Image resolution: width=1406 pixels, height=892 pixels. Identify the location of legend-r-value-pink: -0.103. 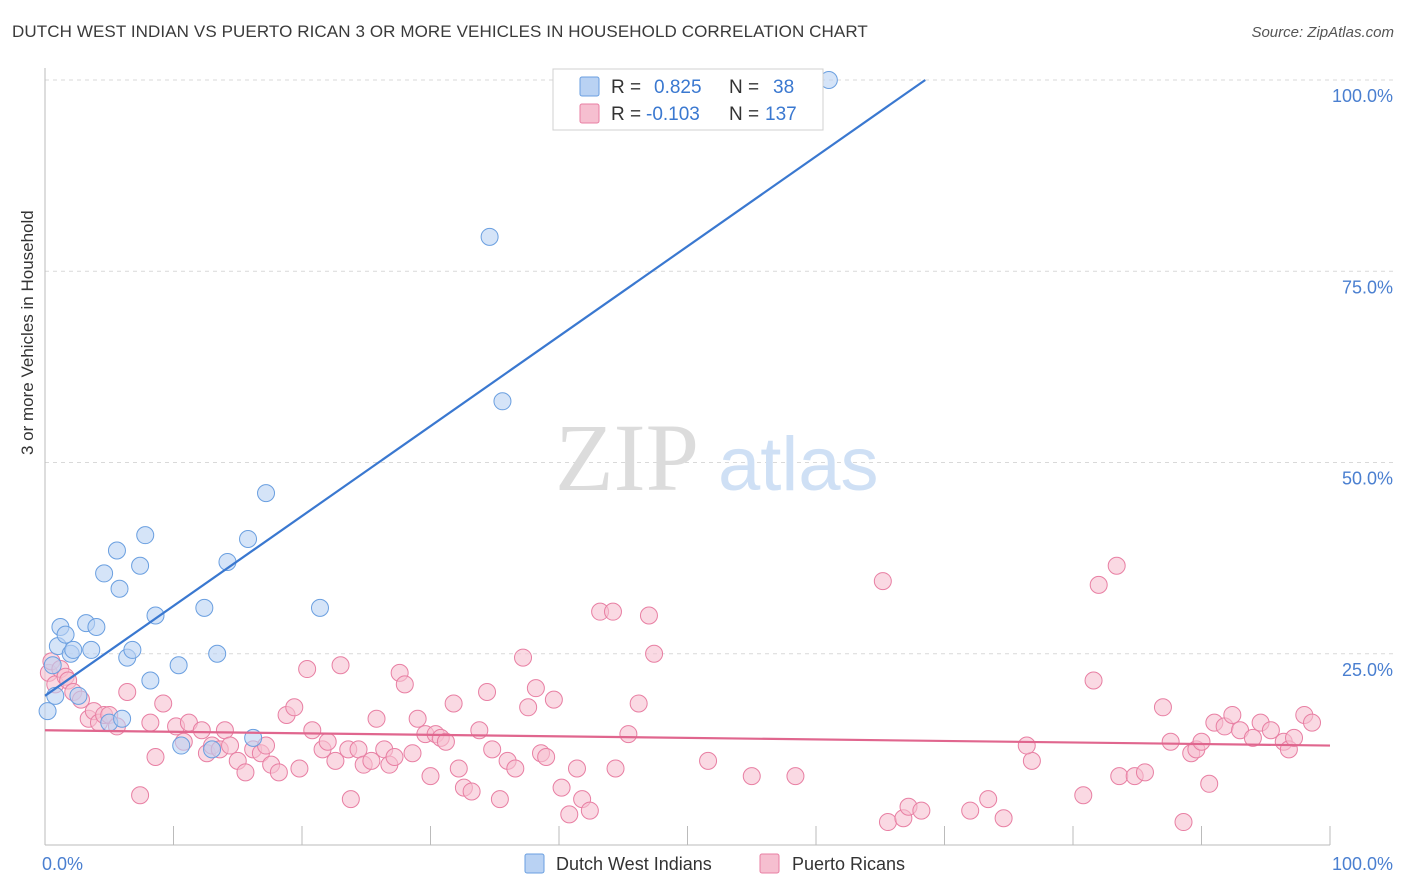
(673, 114).